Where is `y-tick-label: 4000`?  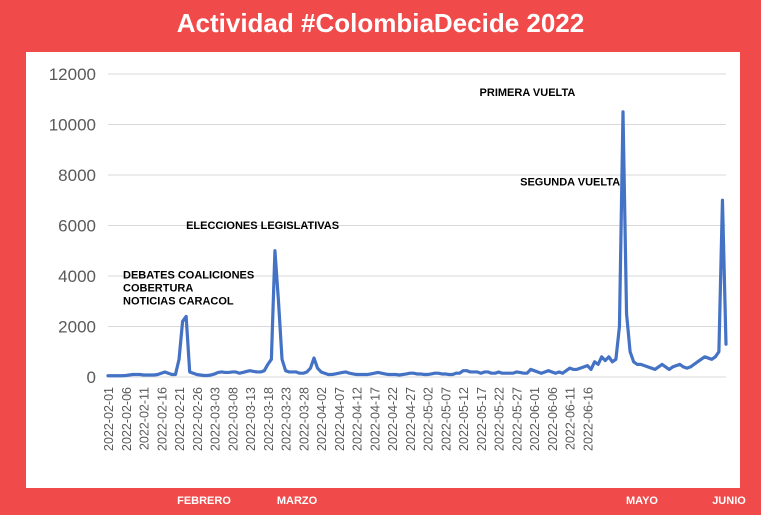
y-tick-label: 4000 is located at coordinates (77, 276).